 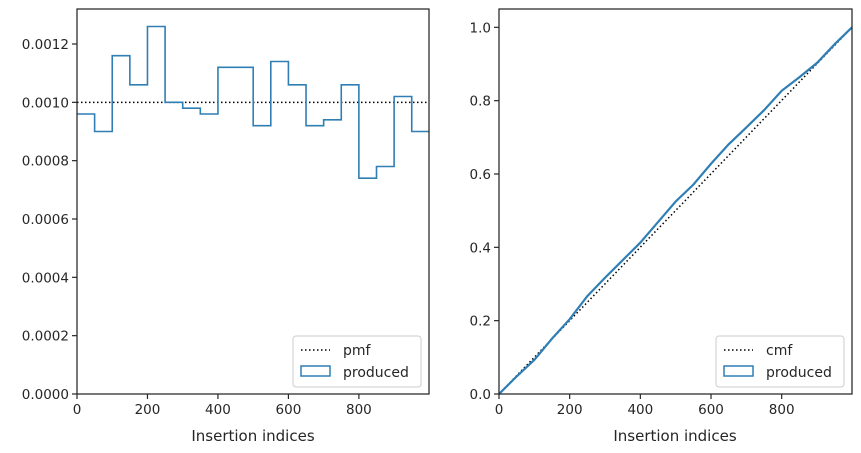 I want to click on y-tick-label: 1.0, so click(x=480, y=28).